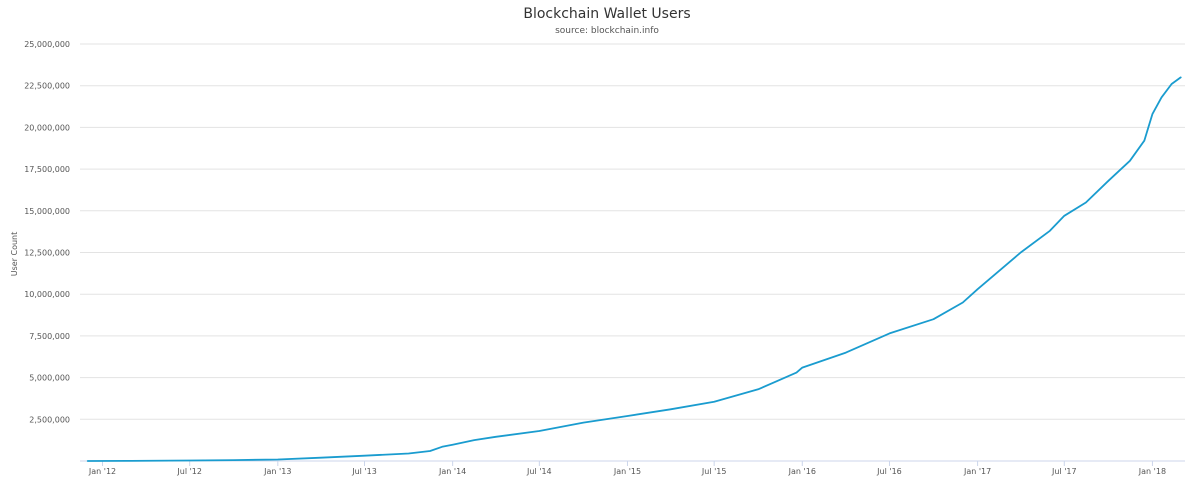 Image resolution: width=1200 pixels, height=489 pixels. I want to click on y-tick-label: 2,500,000, so click(49, 419).